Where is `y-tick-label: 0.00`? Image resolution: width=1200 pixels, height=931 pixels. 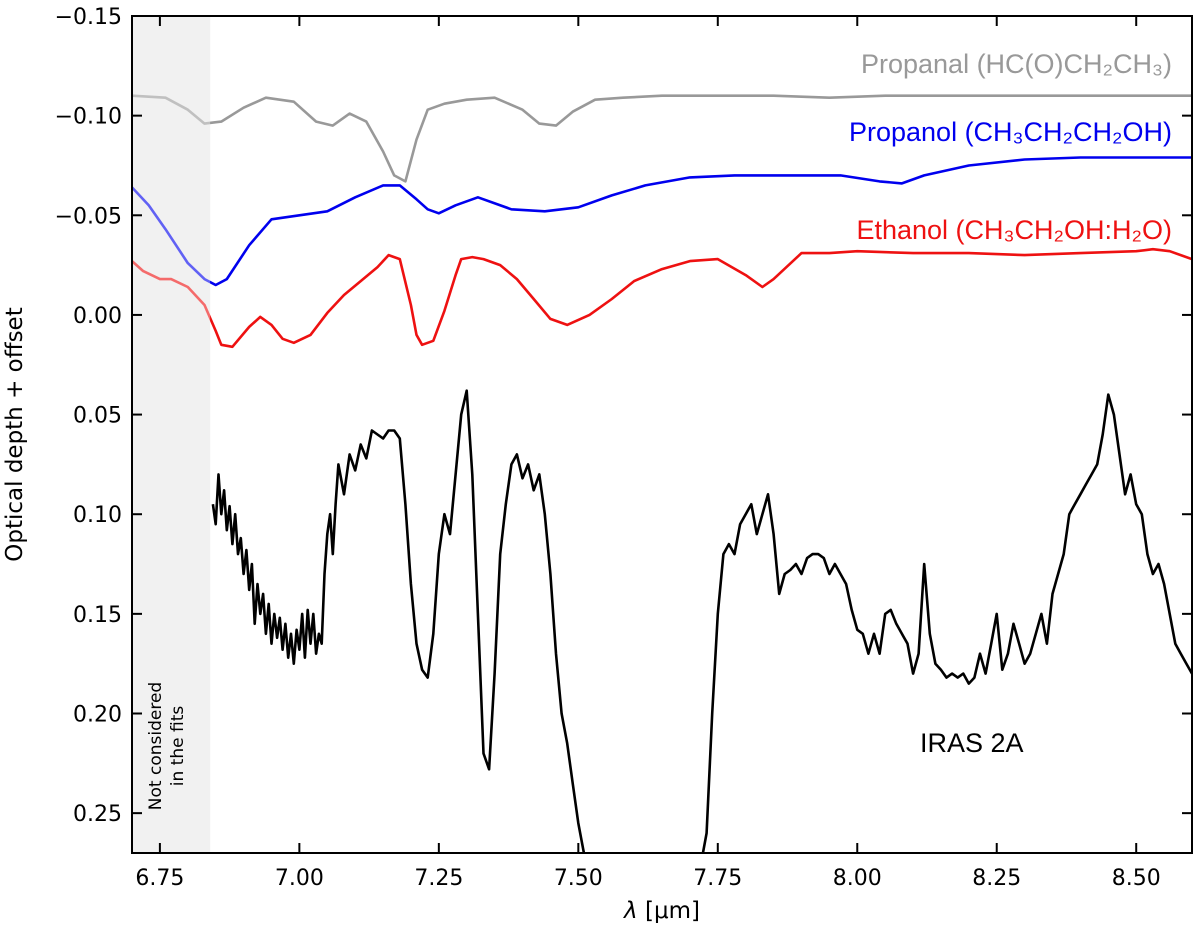 y-tick-label: 0.00 is located at coordinates (97, 316).